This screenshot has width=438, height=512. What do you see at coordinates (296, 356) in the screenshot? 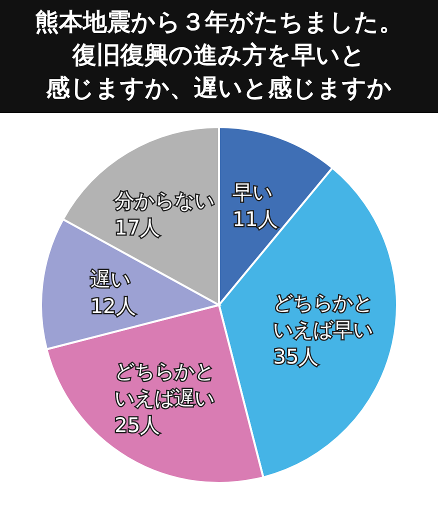
I see `data-label: 35人` at bounding box center [296, 356].